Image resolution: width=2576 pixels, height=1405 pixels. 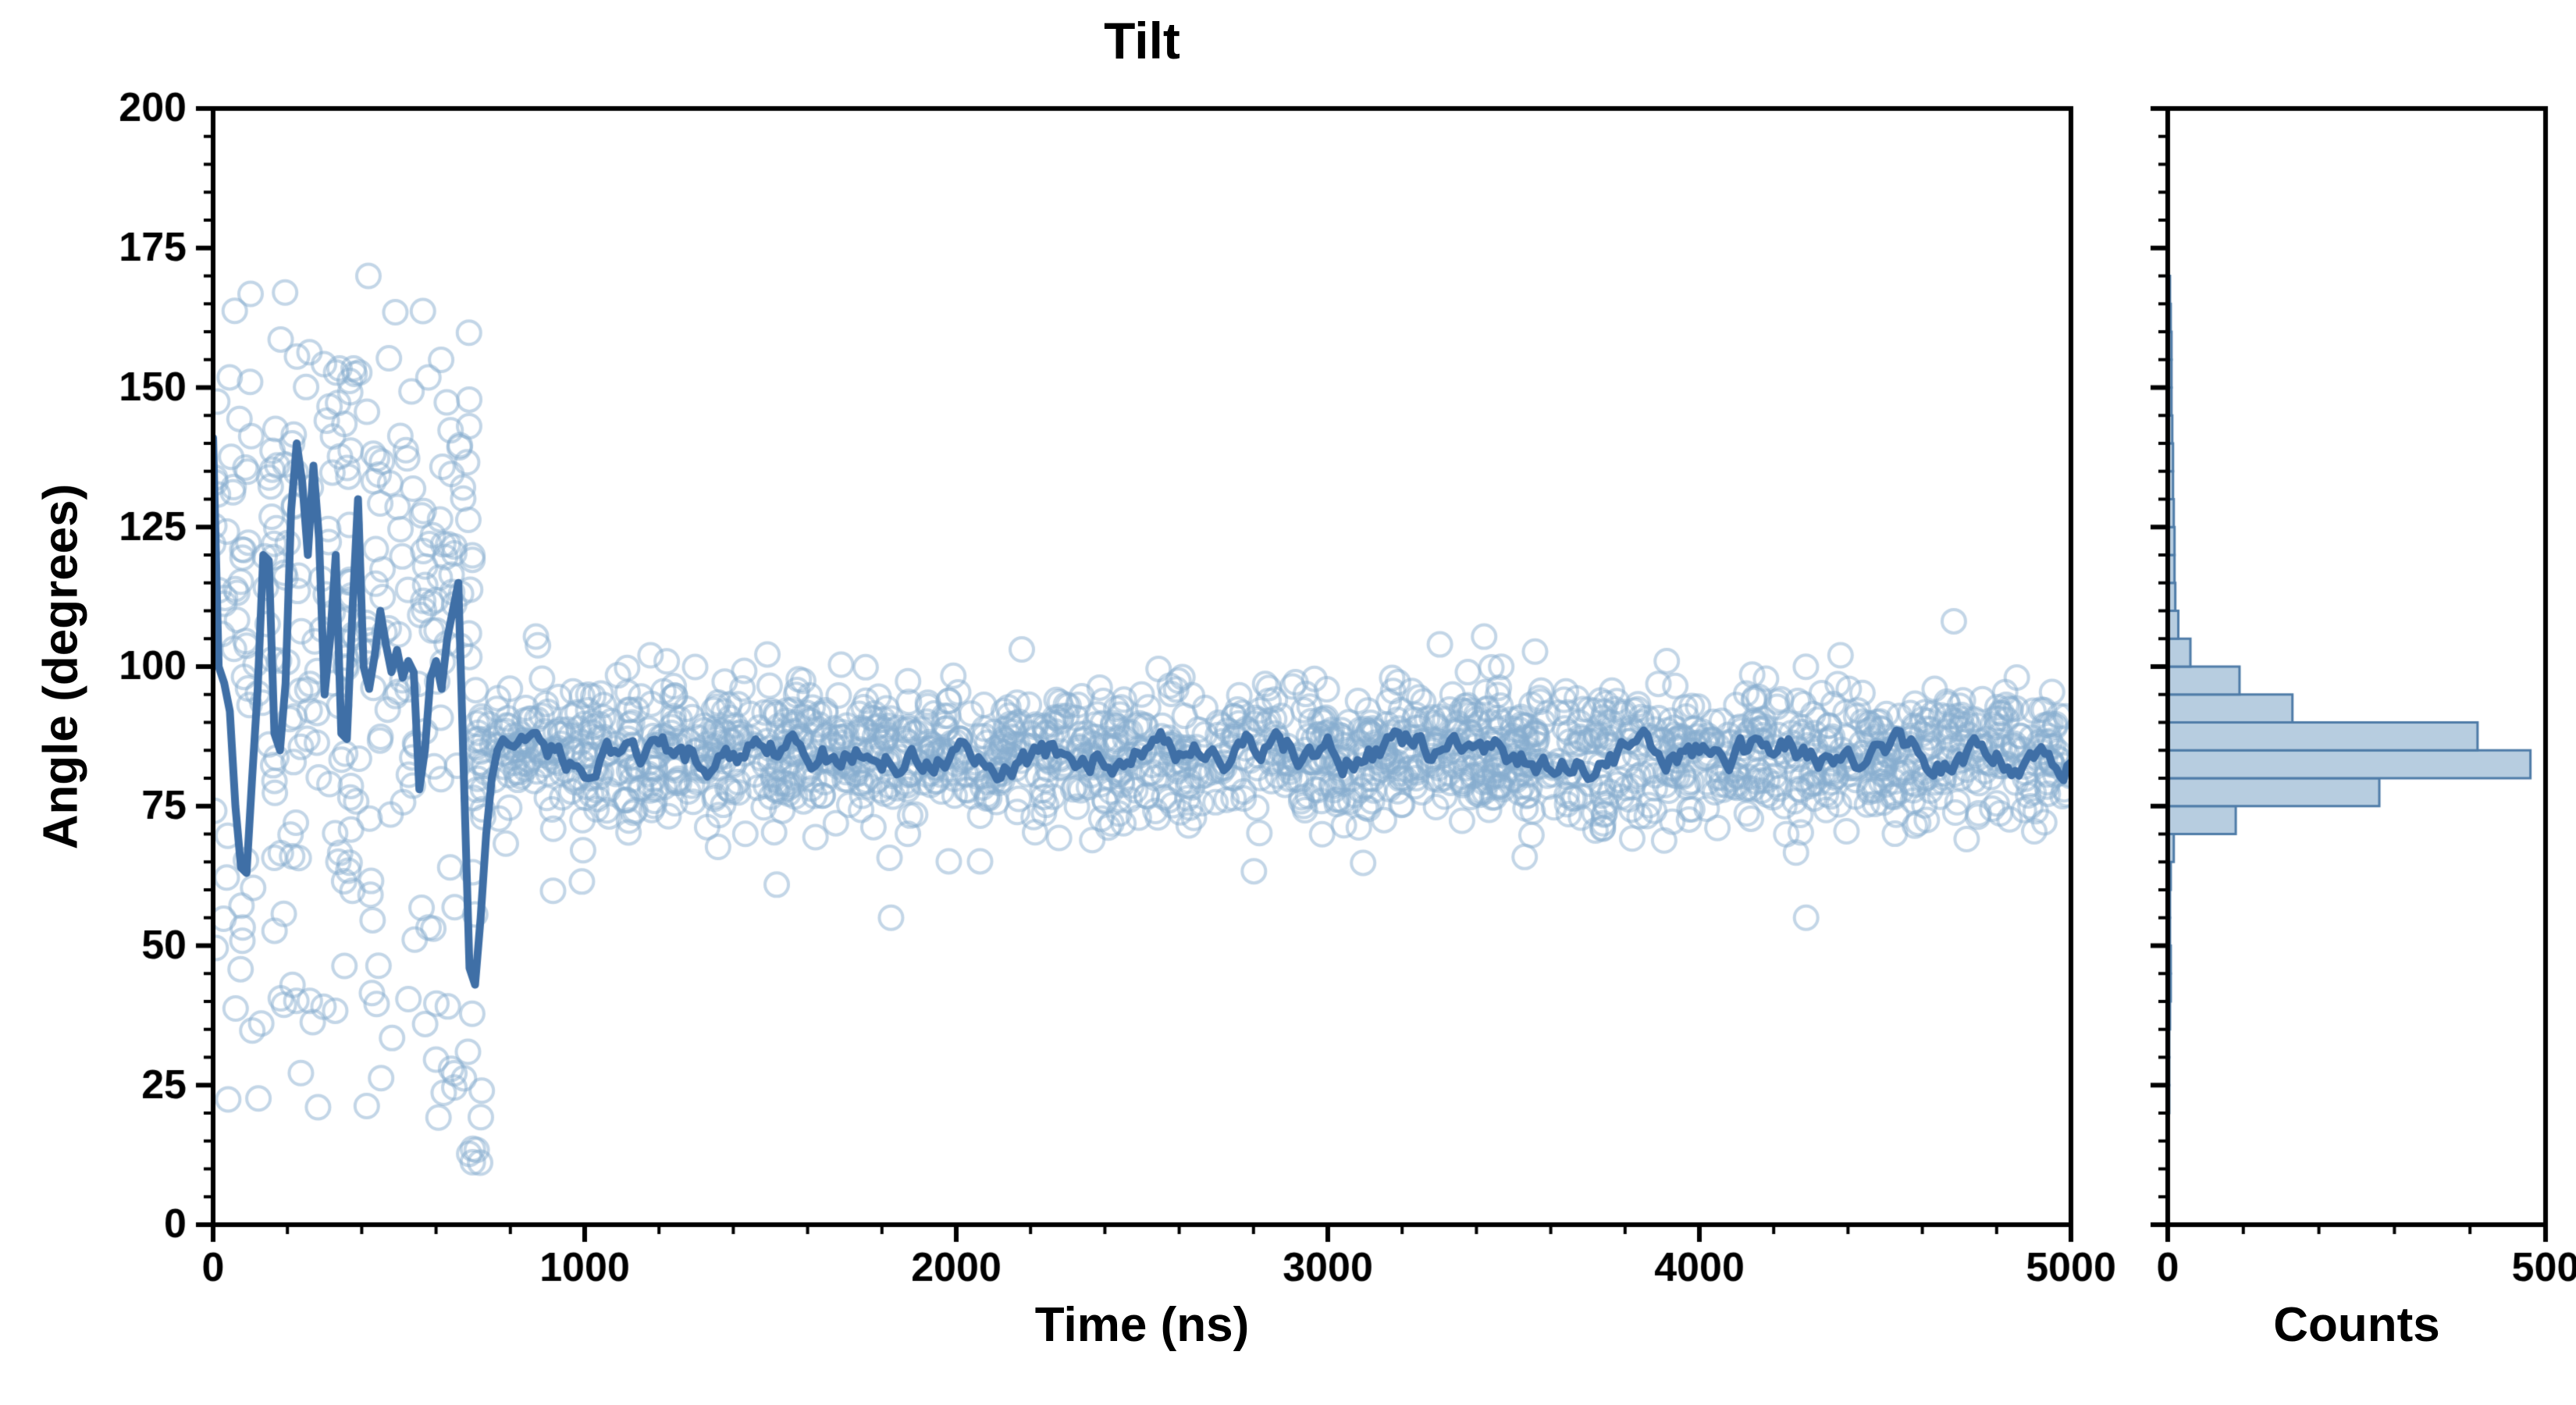 I want to click on chart-title: Tilt, so click(x=1142, y=40).